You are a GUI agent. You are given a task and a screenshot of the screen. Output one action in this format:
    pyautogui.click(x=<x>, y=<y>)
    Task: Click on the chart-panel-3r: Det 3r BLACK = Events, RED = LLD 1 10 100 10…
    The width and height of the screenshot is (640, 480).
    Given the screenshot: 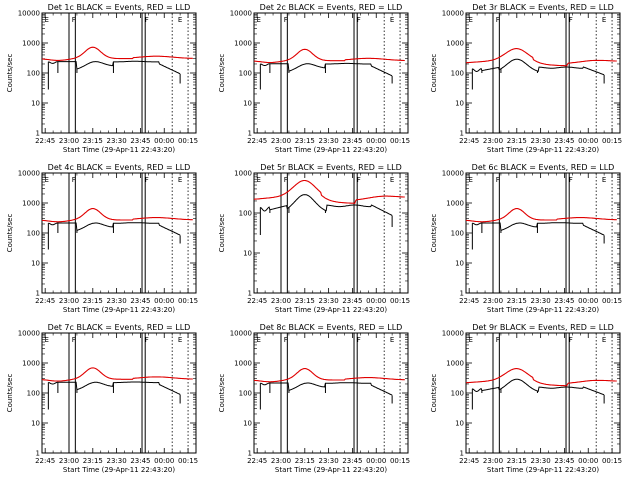 What is the action you would take?
    pyautogui.click(x=526, y=78)
    